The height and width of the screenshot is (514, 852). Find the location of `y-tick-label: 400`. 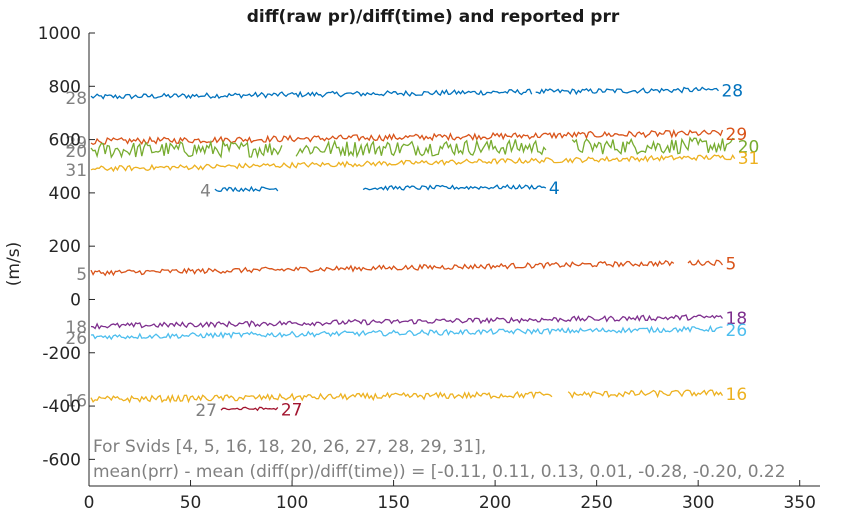

y-tick-label: 400 is located at coordinates (65, 194).